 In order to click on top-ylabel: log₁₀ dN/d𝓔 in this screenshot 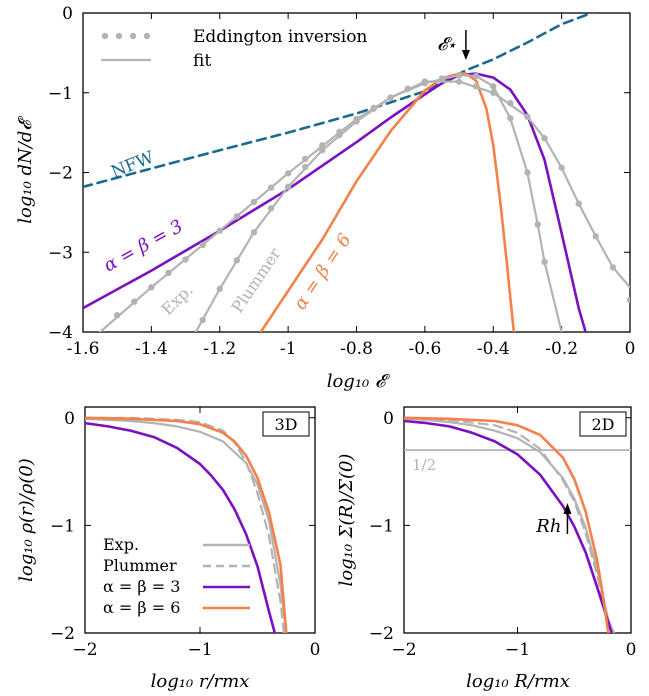, I will do `click(25, 170)`.